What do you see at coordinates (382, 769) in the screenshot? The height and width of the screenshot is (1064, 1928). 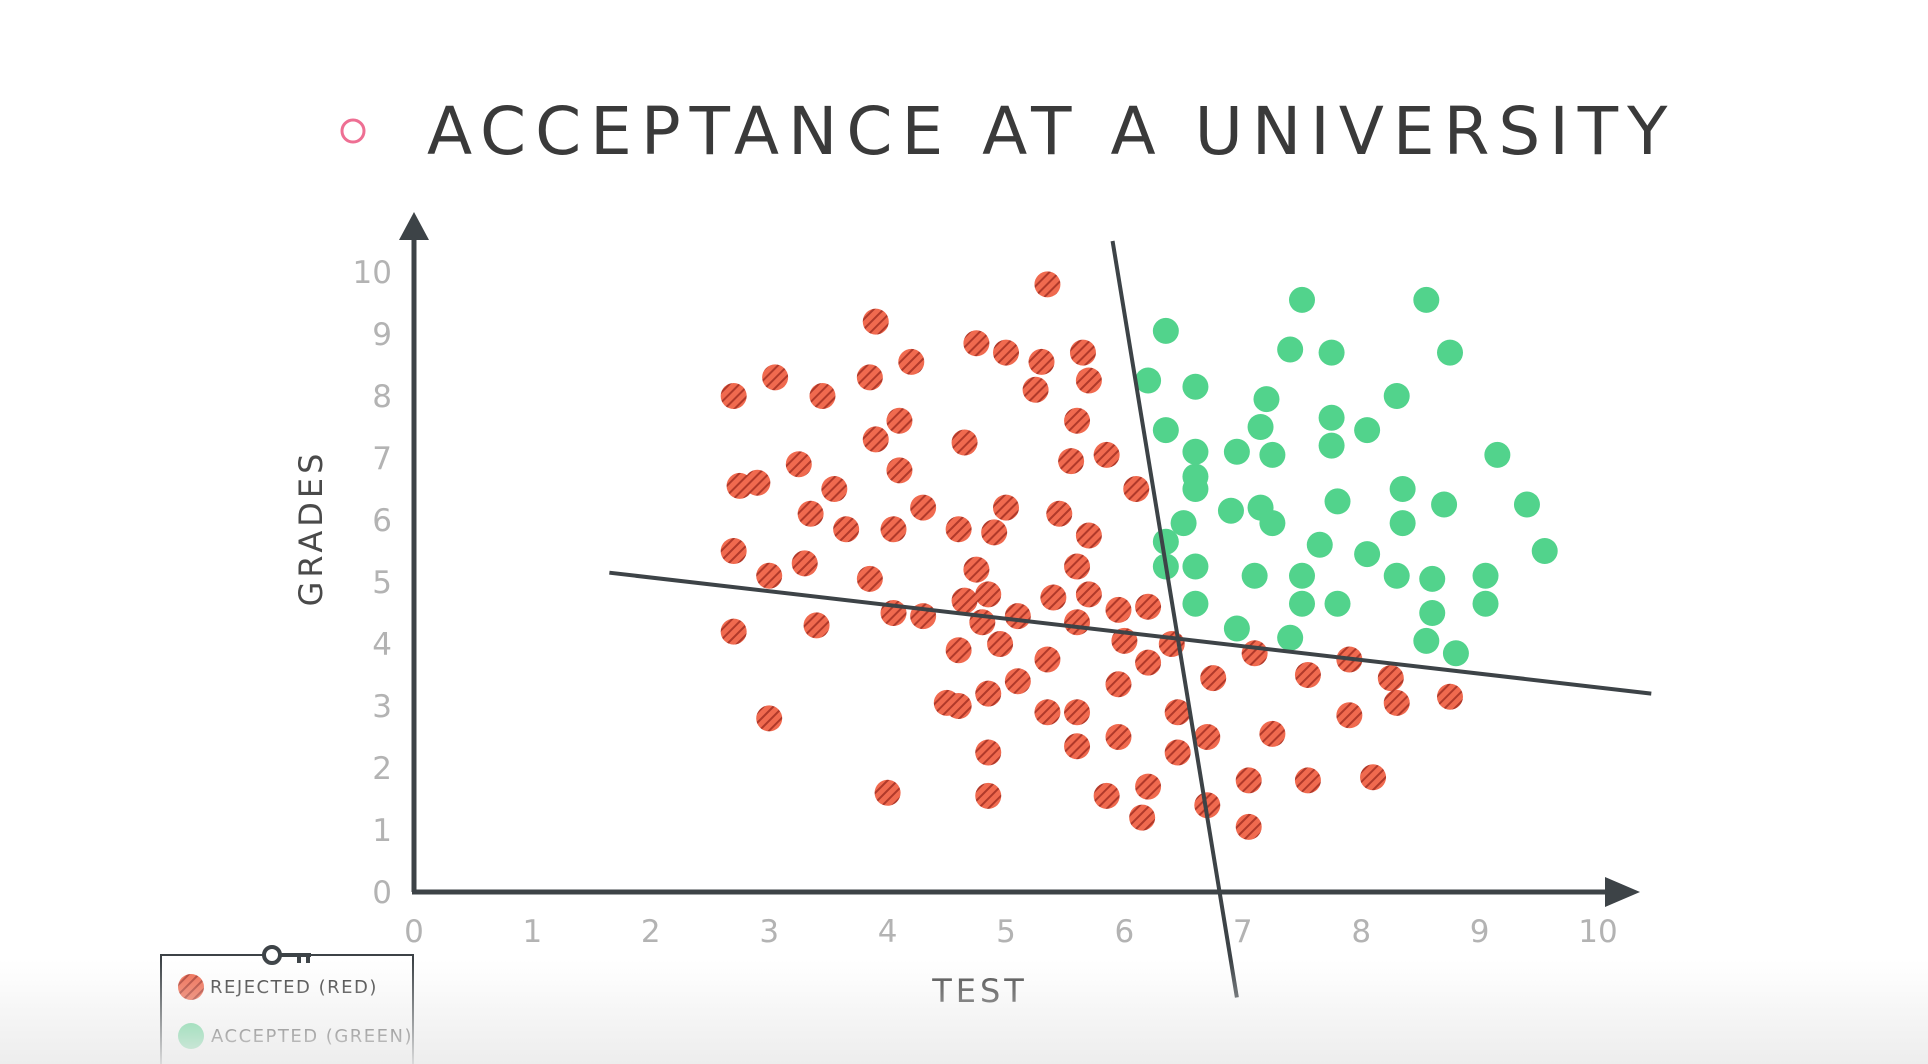 I see `y-tick-label: 2` at bounding box center [382, 769].